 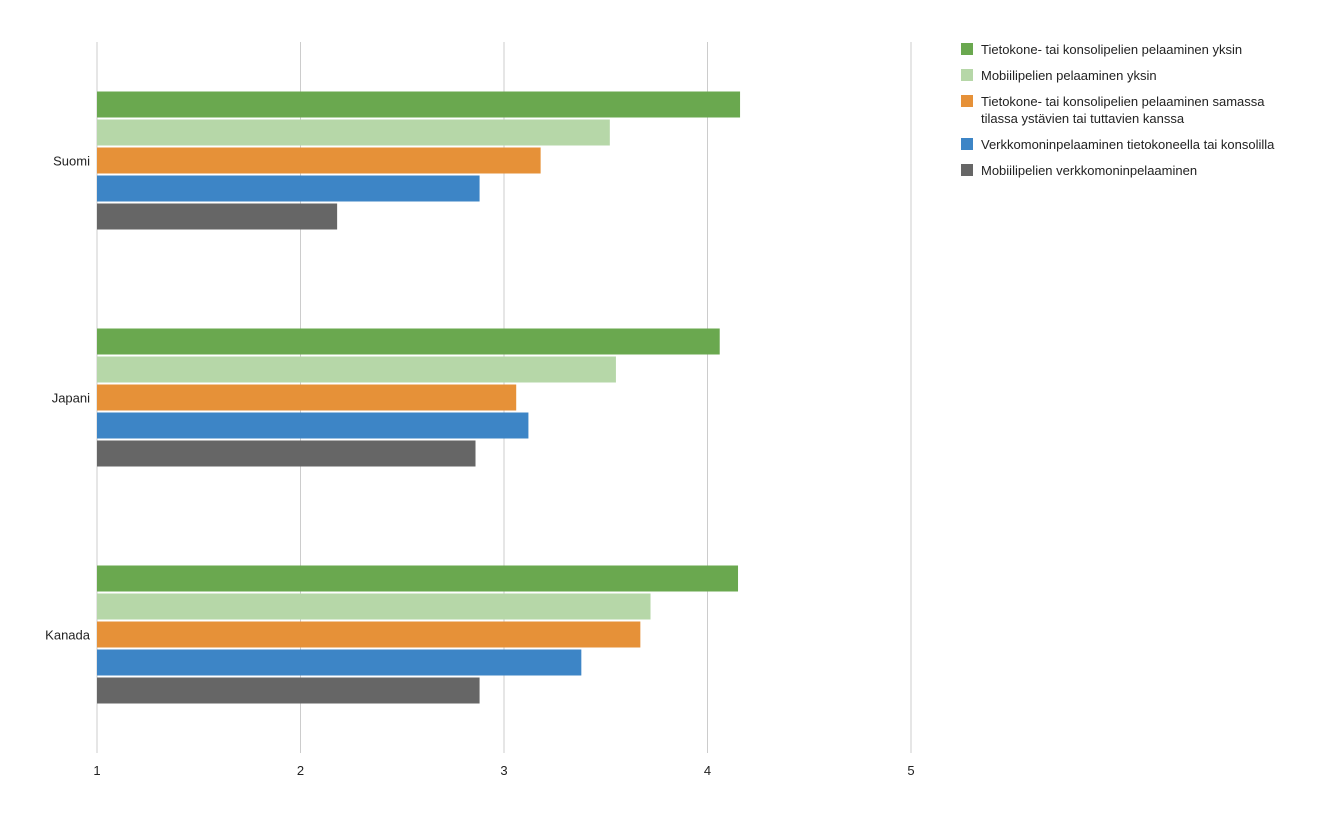 What do you see at coordinates (300, 770) in the screenshot?
I see `x-tick-label: 2` at bounding box center [300, 770].